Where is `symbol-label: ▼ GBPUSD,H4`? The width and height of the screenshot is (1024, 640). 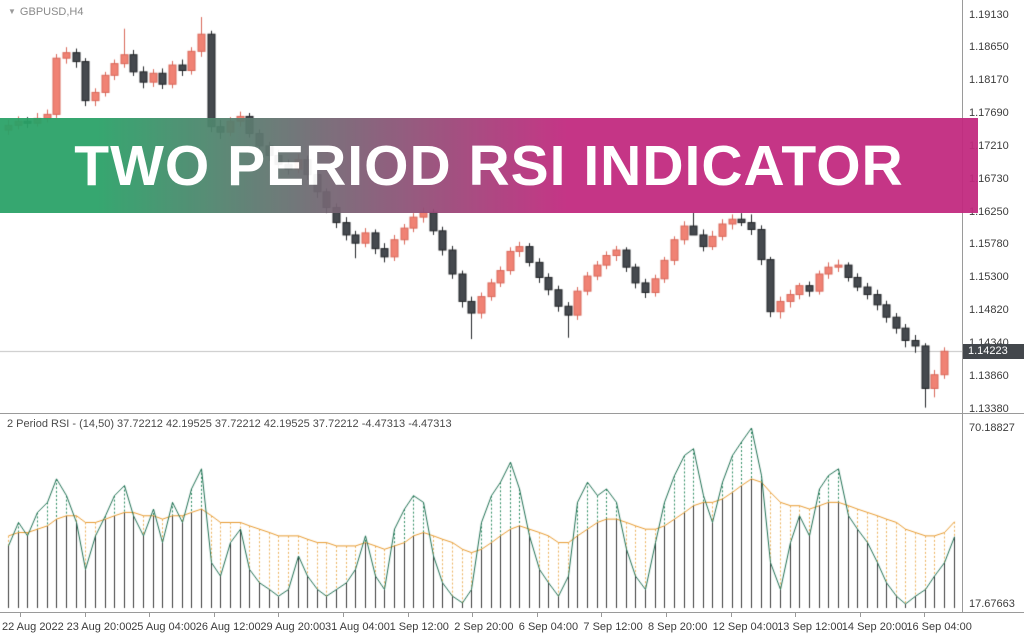
symbol-label: ▼ GBPUSD,H4 is located at coordinates (46, 12).